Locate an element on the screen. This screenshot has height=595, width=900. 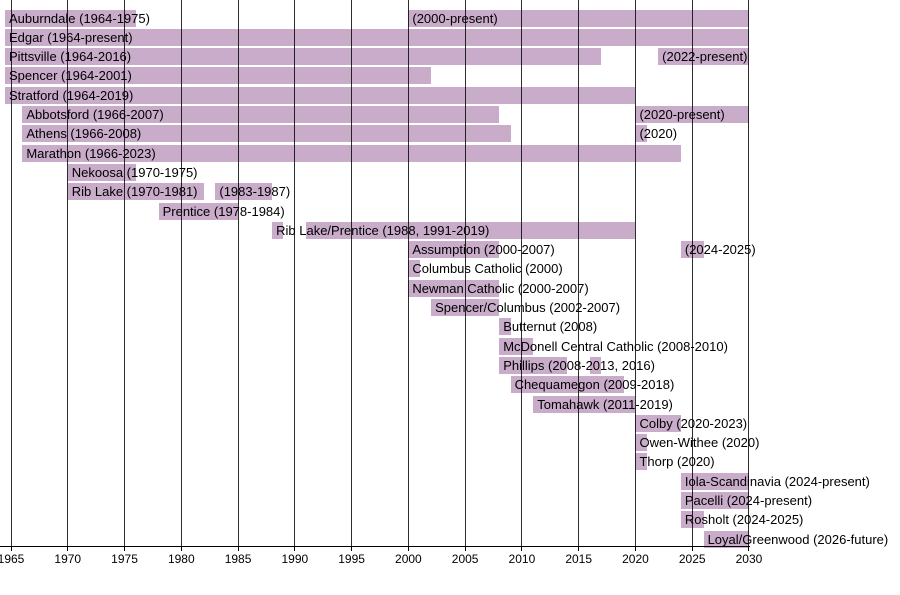
bar-label: Tomahawk (2011-2019) is located at coordinates (605, 404).